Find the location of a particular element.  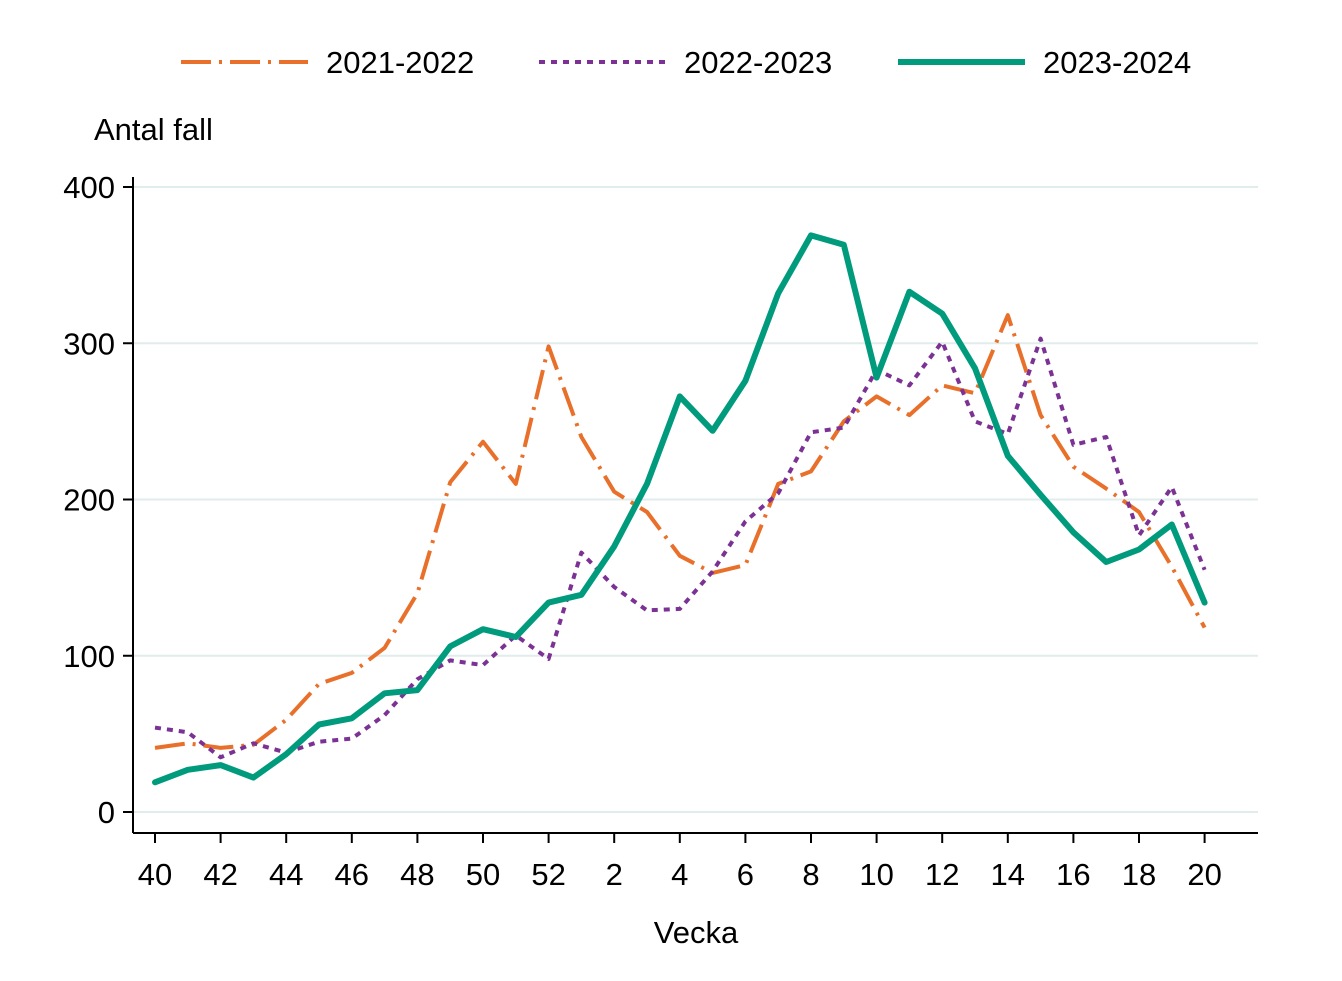

y-tick-label-300: 300 is located at coordinates (89, 343).